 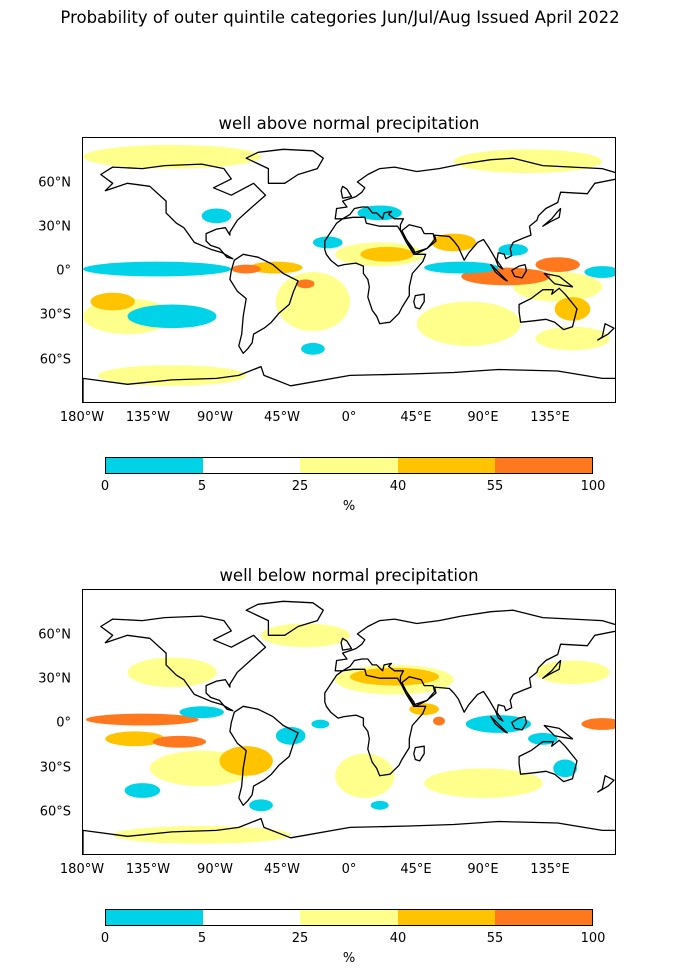 What do you see at coordinates (148, 417) in the screenshot?
I see `lon-label-135w: 135°W` at bounding box center [148, 417].